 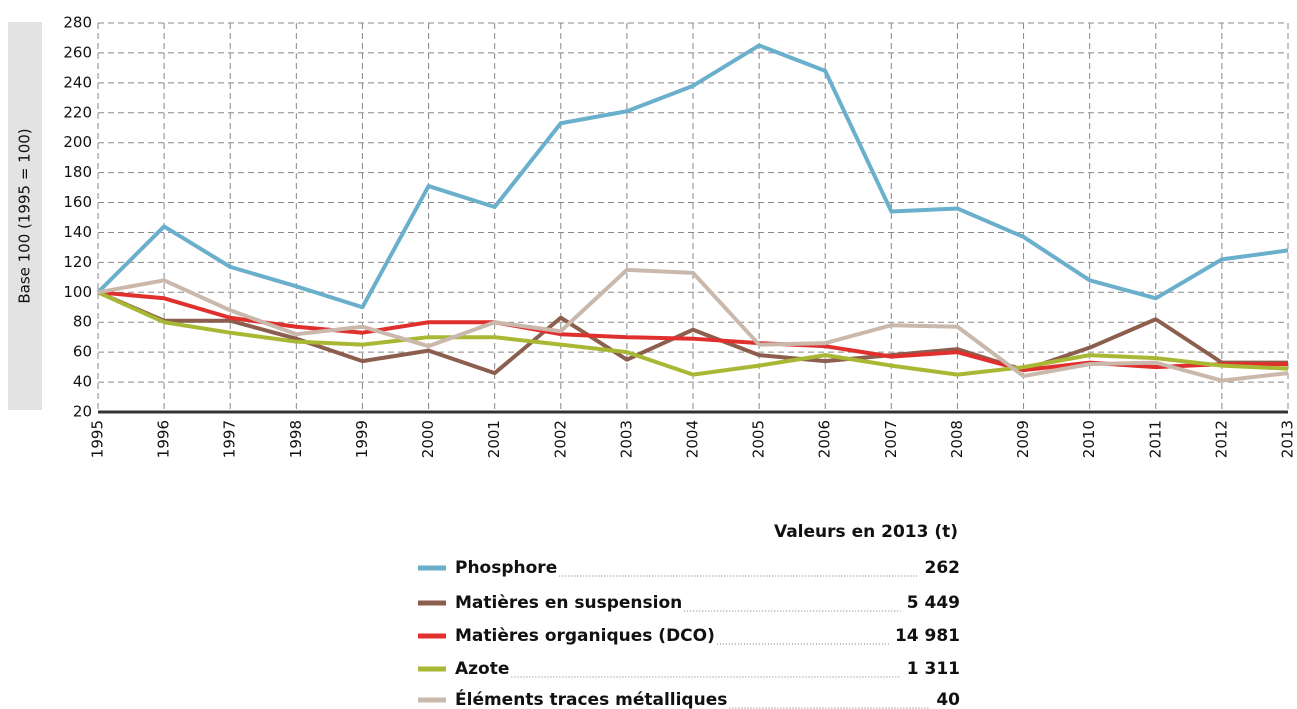 I want to click on y-tick-label: 120, so click(x=77, y=262).